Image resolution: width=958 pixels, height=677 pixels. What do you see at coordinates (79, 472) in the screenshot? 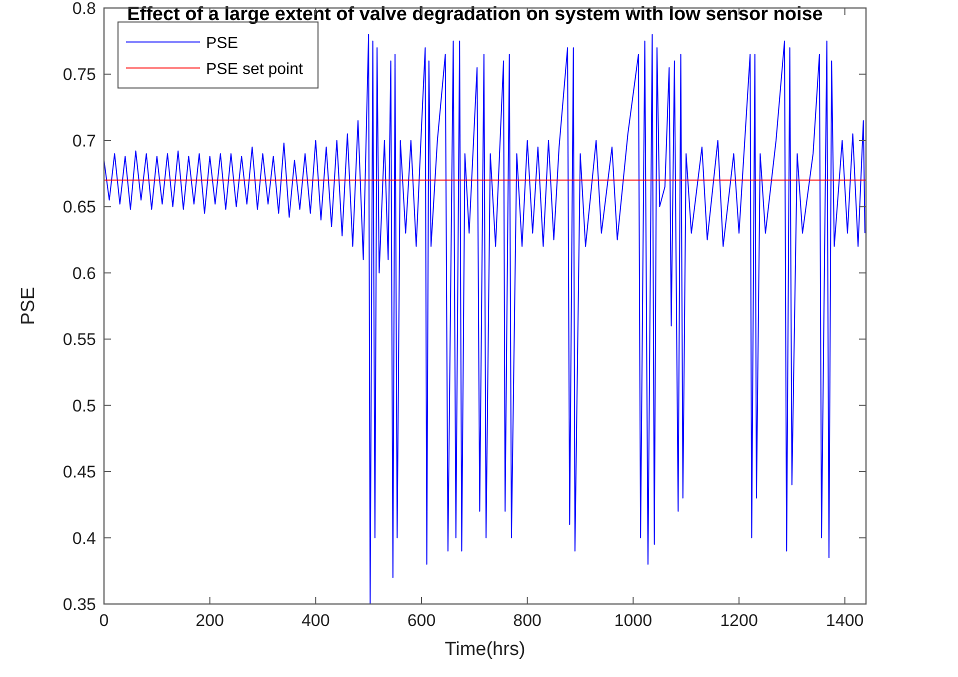
I see `y-tick-label: 0.45` at bounding box center [79, 472].